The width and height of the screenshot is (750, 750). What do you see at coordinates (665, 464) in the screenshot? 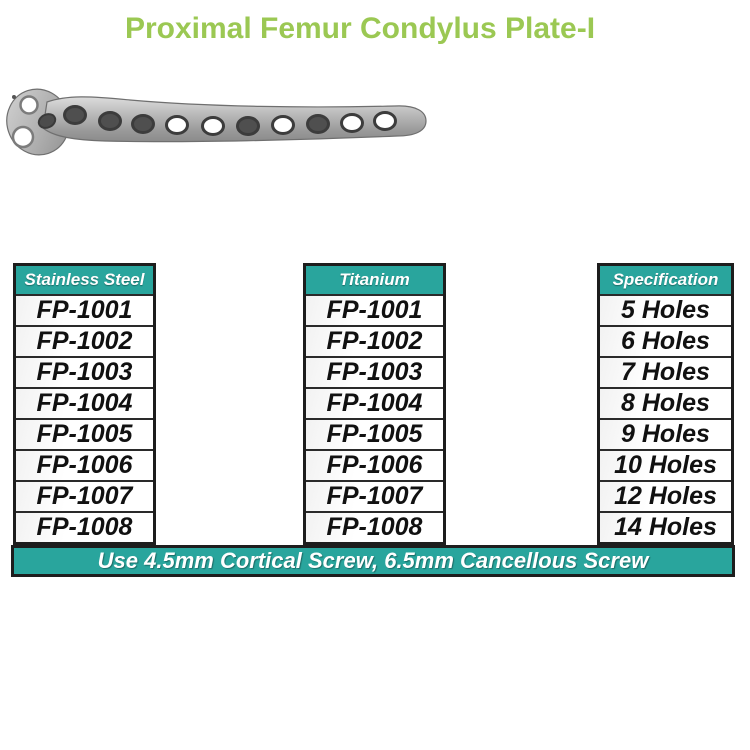
I see `table-cell: 10 Holes` at bounding box center [665, 464].